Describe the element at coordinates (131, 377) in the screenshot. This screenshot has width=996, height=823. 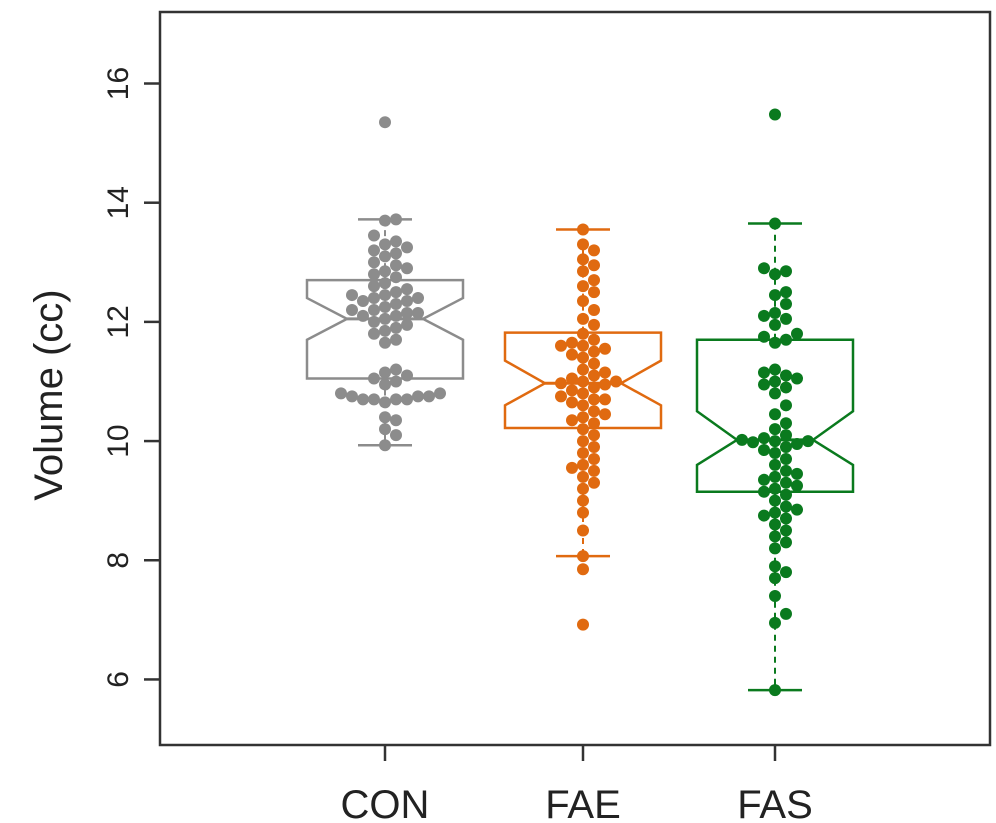
I see `y-axis: 6 8 10 12 14 16` at that location.